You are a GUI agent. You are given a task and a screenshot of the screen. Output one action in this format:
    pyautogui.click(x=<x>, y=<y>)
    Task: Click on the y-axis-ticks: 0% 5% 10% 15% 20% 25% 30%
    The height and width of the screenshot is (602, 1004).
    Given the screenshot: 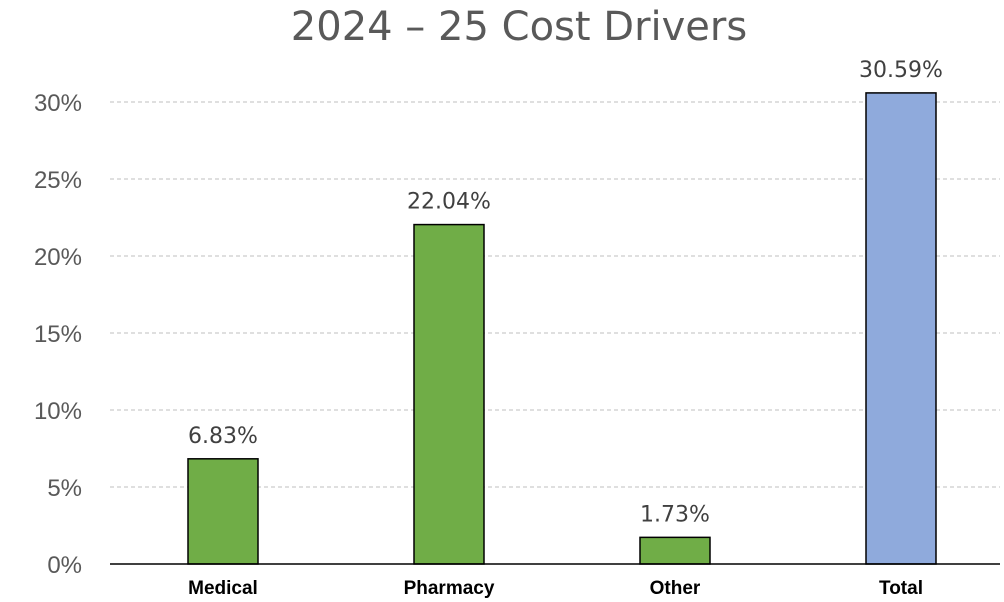 What is the action you would take?
    pyautogui.click(x=58, y=334)
    